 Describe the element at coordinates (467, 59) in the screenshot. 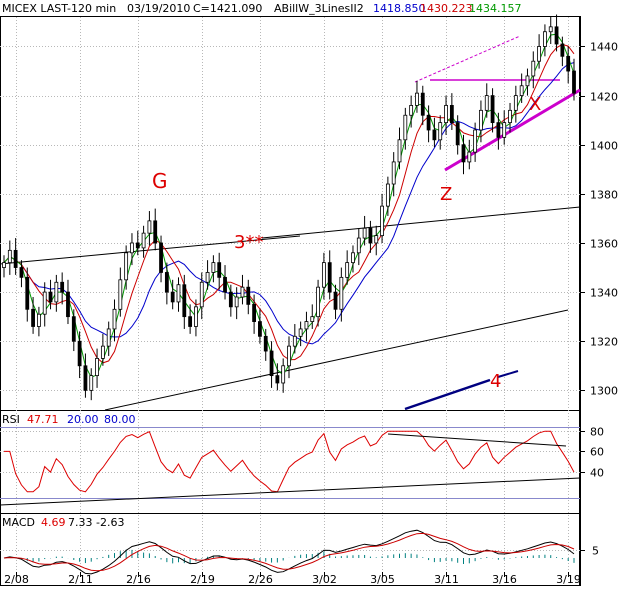

I see `magenta-dashed-top` at that location.